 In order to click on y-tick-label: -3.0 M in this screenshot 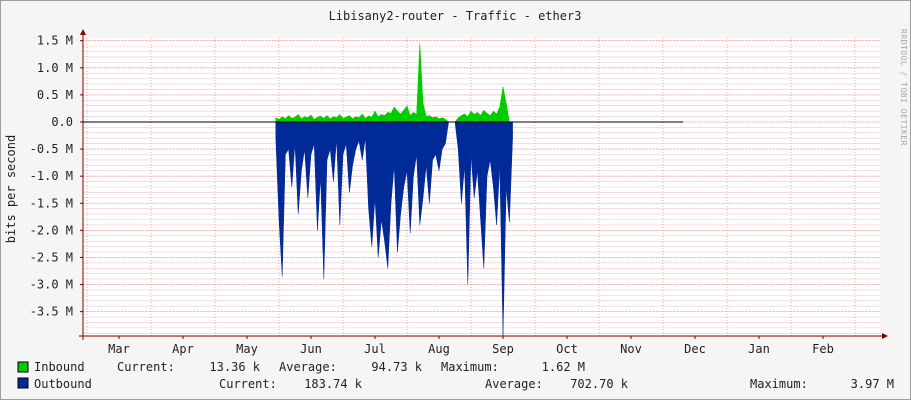, I will do `click(51, 285)`.